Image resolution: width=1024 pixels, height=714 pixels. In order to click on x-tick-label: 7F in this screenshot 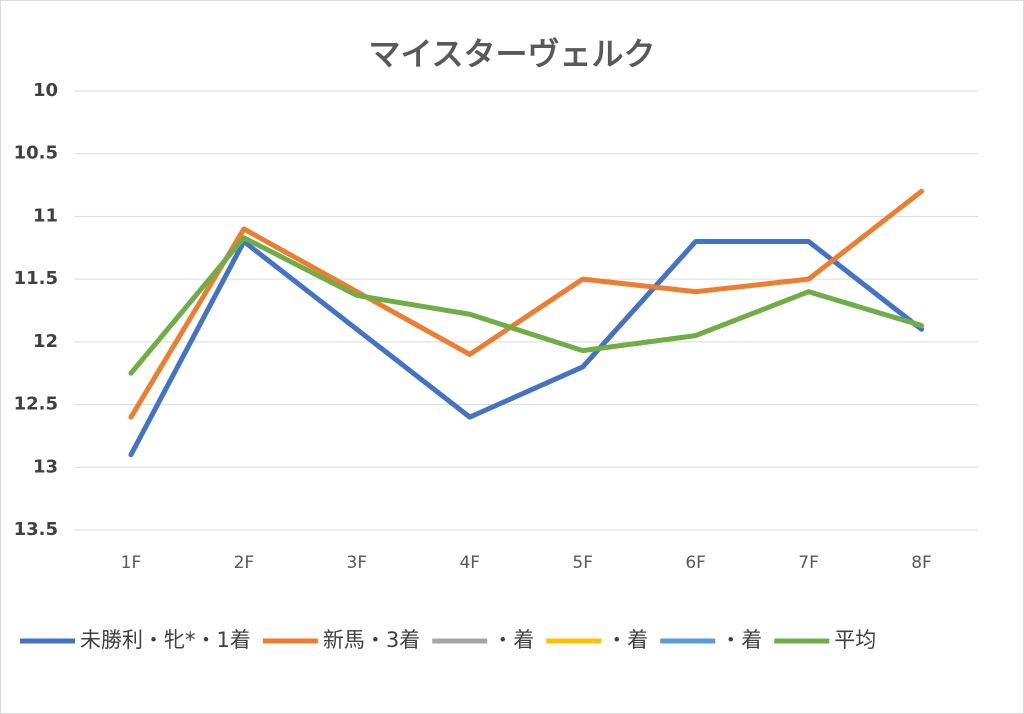, I will do `click(808, 563)`.